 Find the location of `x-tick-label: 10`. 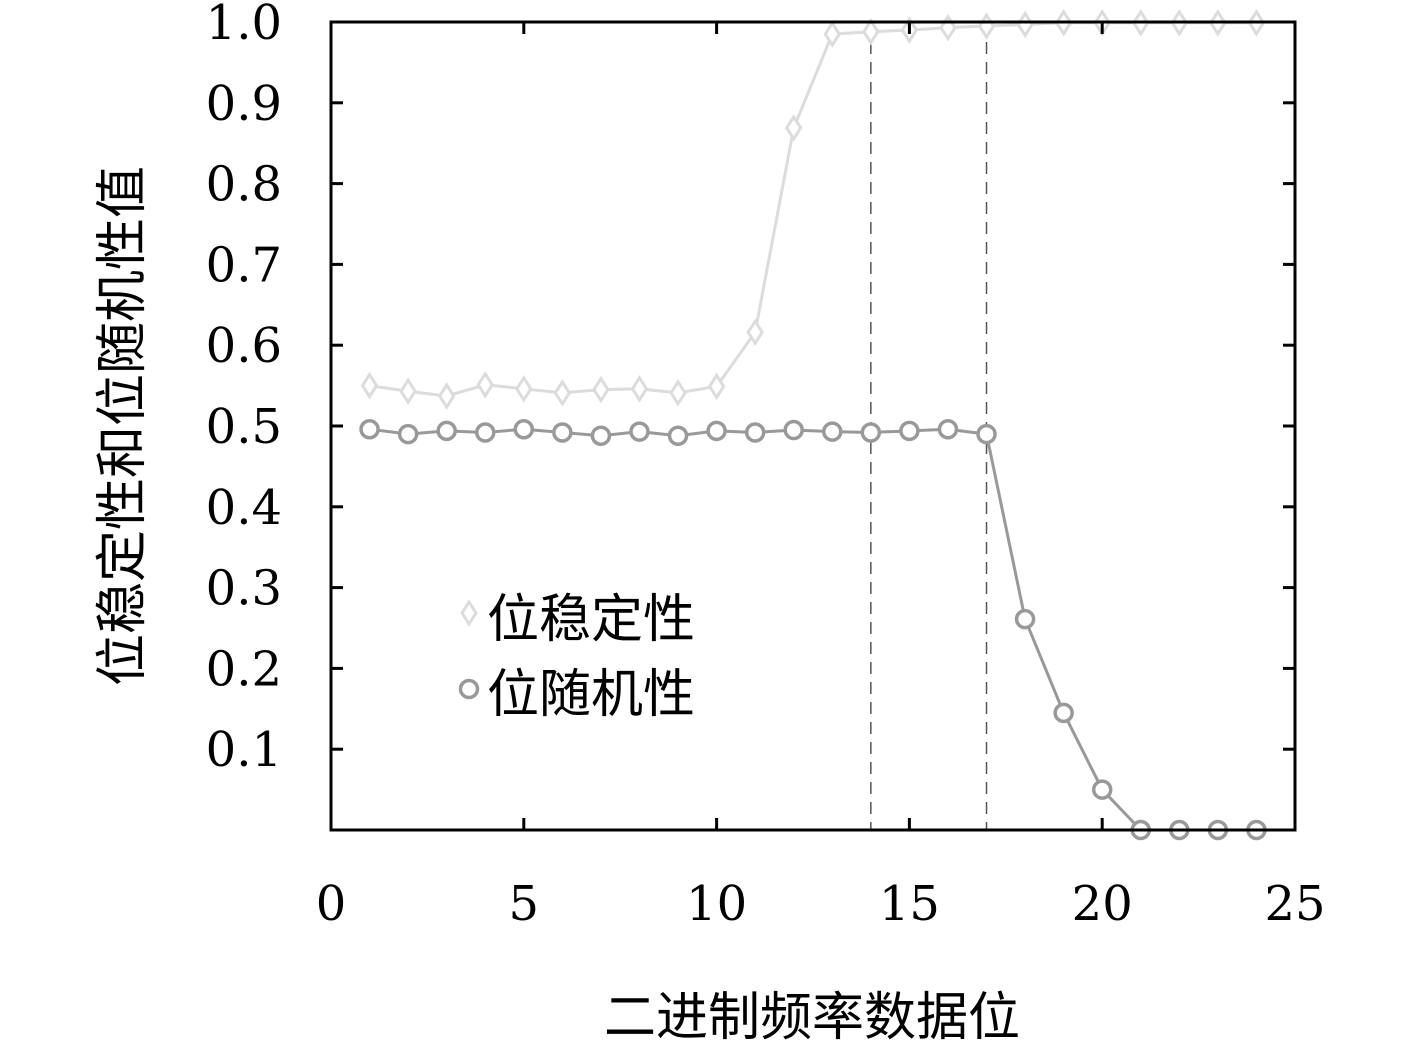

x-tick-label: 10 is located at coordinates (716, 904).